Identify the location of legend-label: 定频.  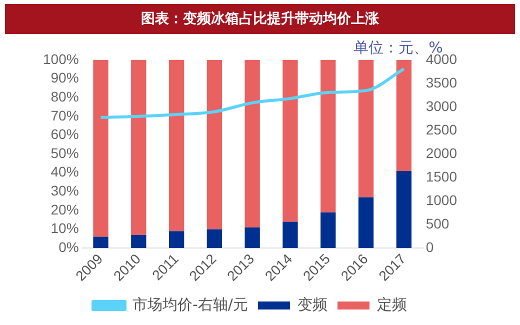
(391, 304).